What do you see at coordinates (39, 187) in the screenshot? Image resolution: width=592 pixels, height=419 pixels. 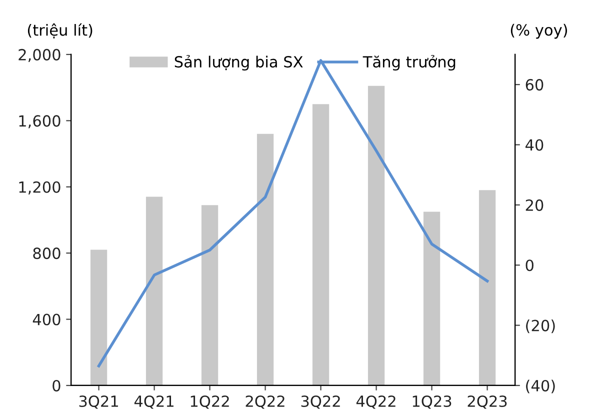 I see `y-tick-label: 1,200` at bounding box center [39, 187].